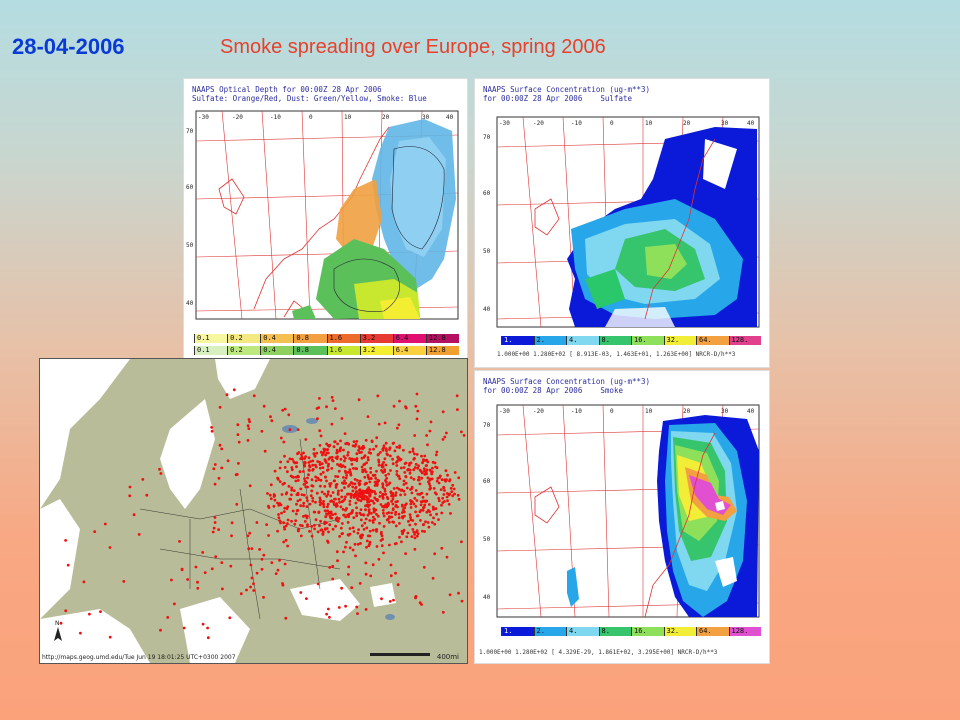 The height and width of the screenshot is (720, 960). Describe the element at coordinates (310, 338) in the screenshot. I see `scale-tick: 0.8` at that location.